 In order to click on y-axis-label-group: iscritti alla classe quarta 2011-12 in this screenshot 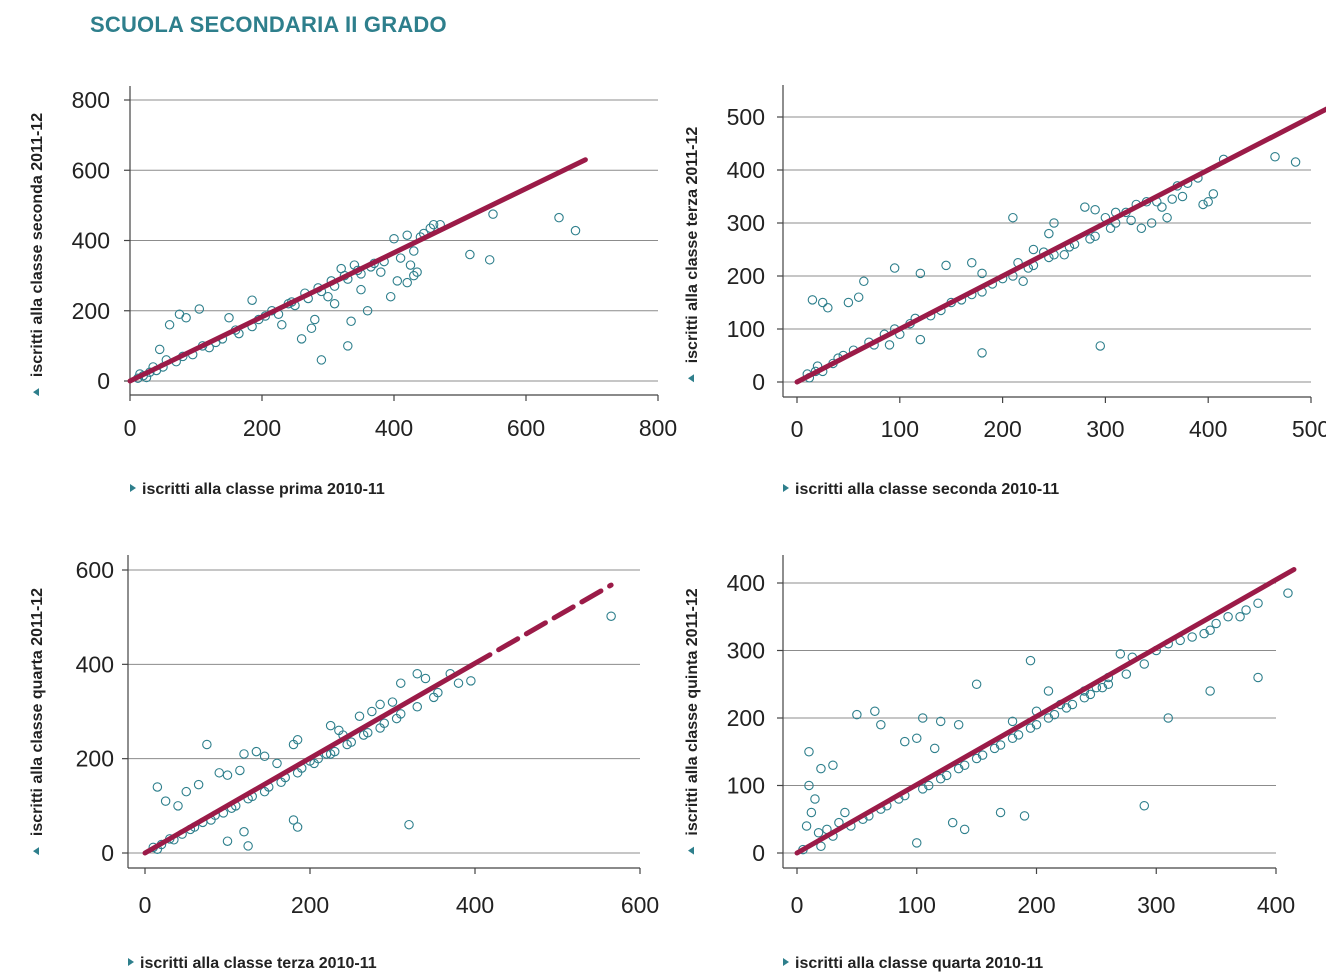, I will do `click(37, 722)`.